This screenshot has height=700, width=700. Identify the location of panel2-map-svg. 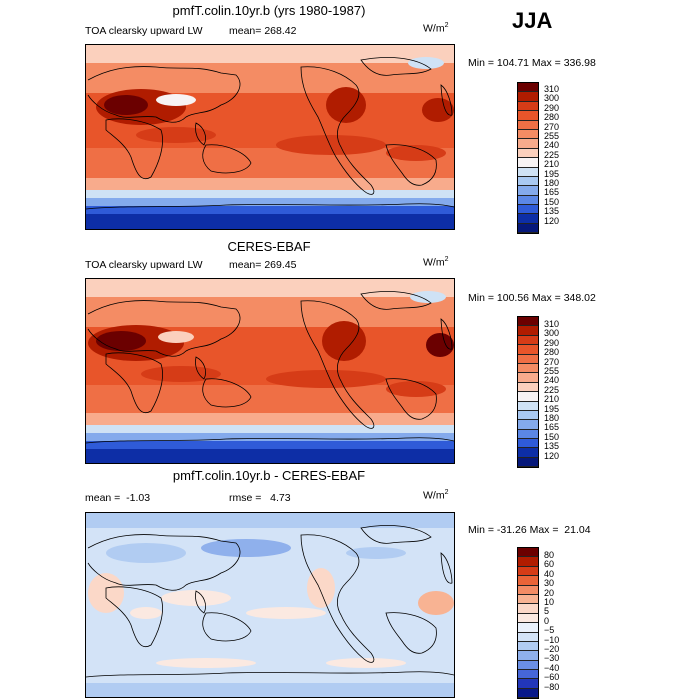
(270, 371).